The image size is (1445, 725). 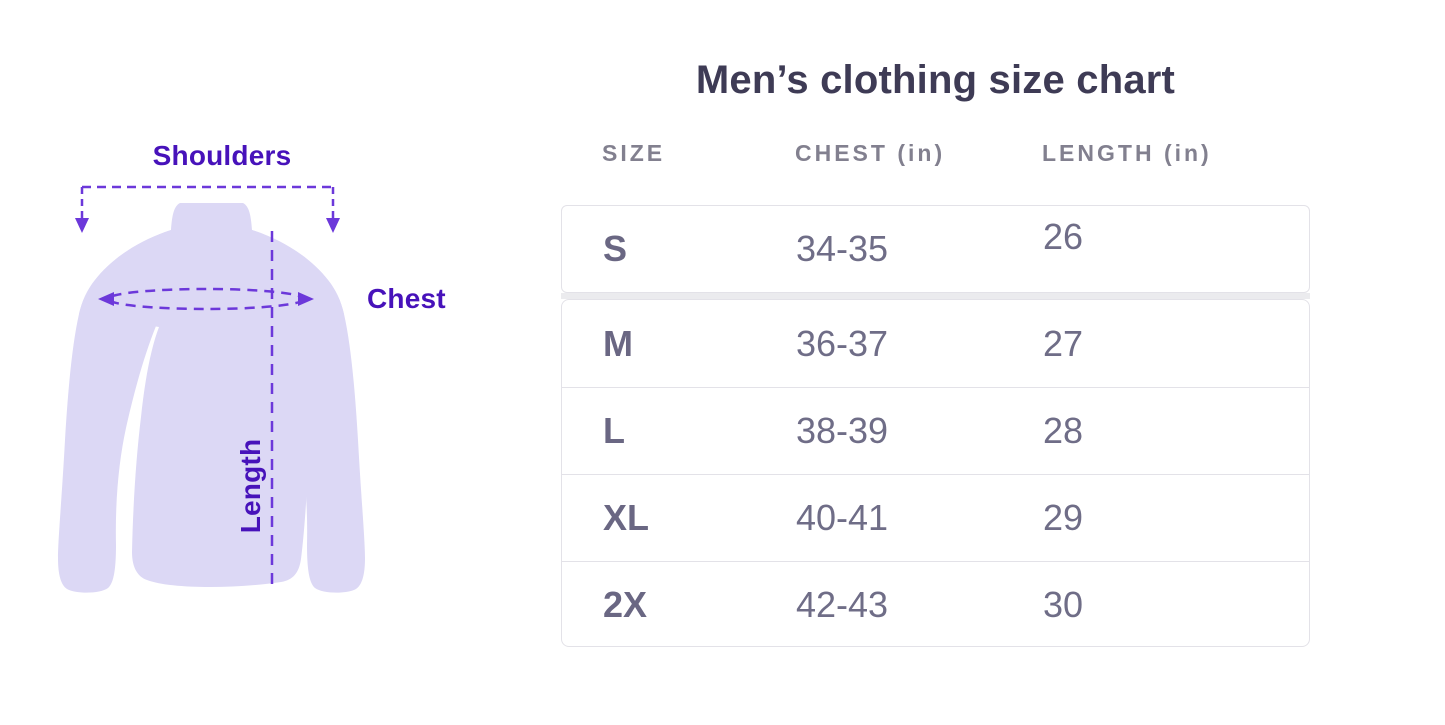 I want to click on chest-cell: 36-37, so click(x=842, y=343).